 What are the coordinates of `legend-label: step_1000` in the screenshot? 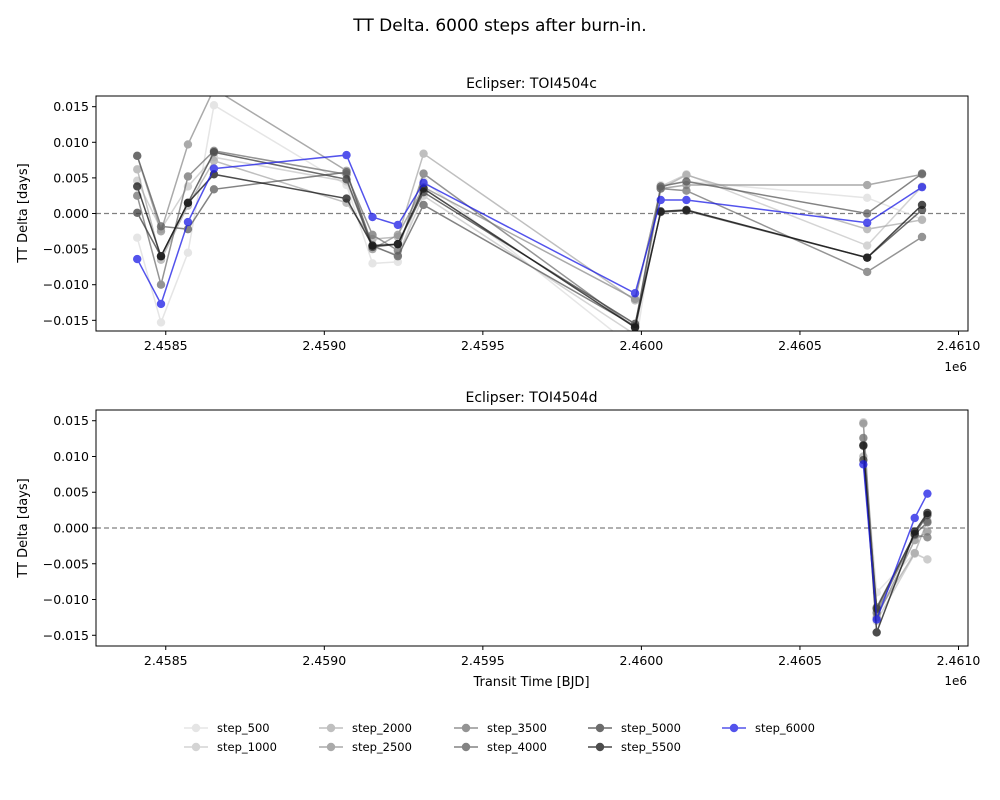 It's located at (247, 747).